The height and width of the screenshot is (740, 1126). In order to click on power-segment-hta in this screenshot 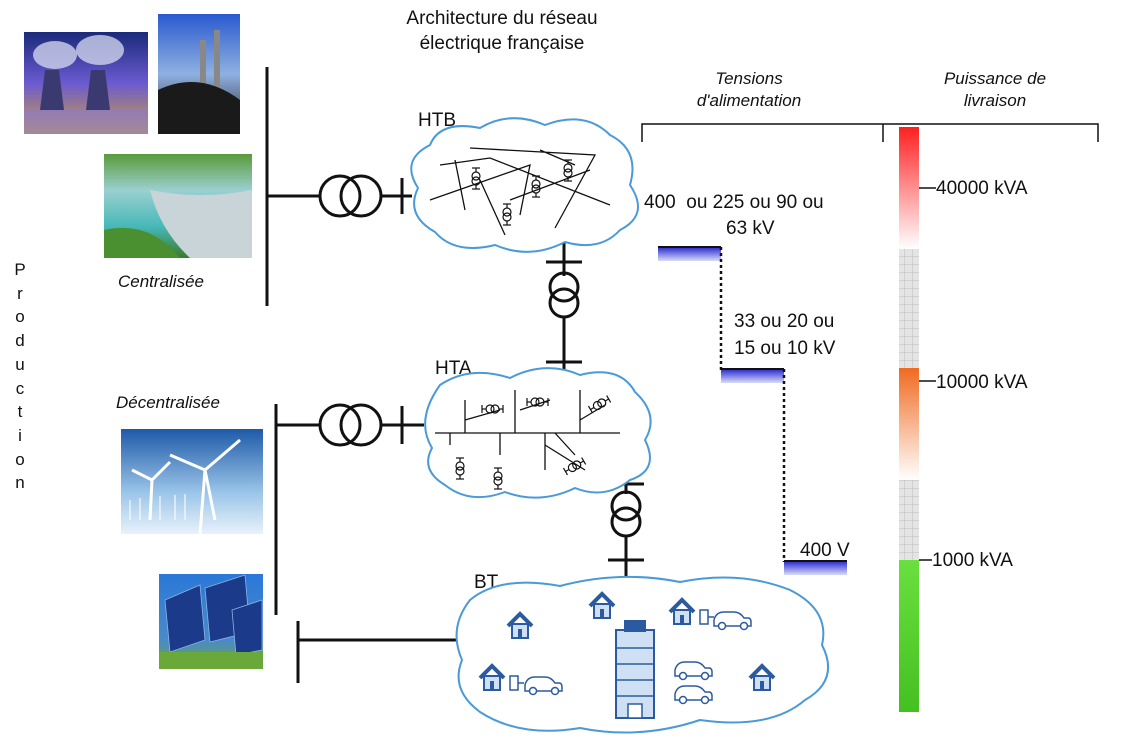, I will do `click(909, 424)`.